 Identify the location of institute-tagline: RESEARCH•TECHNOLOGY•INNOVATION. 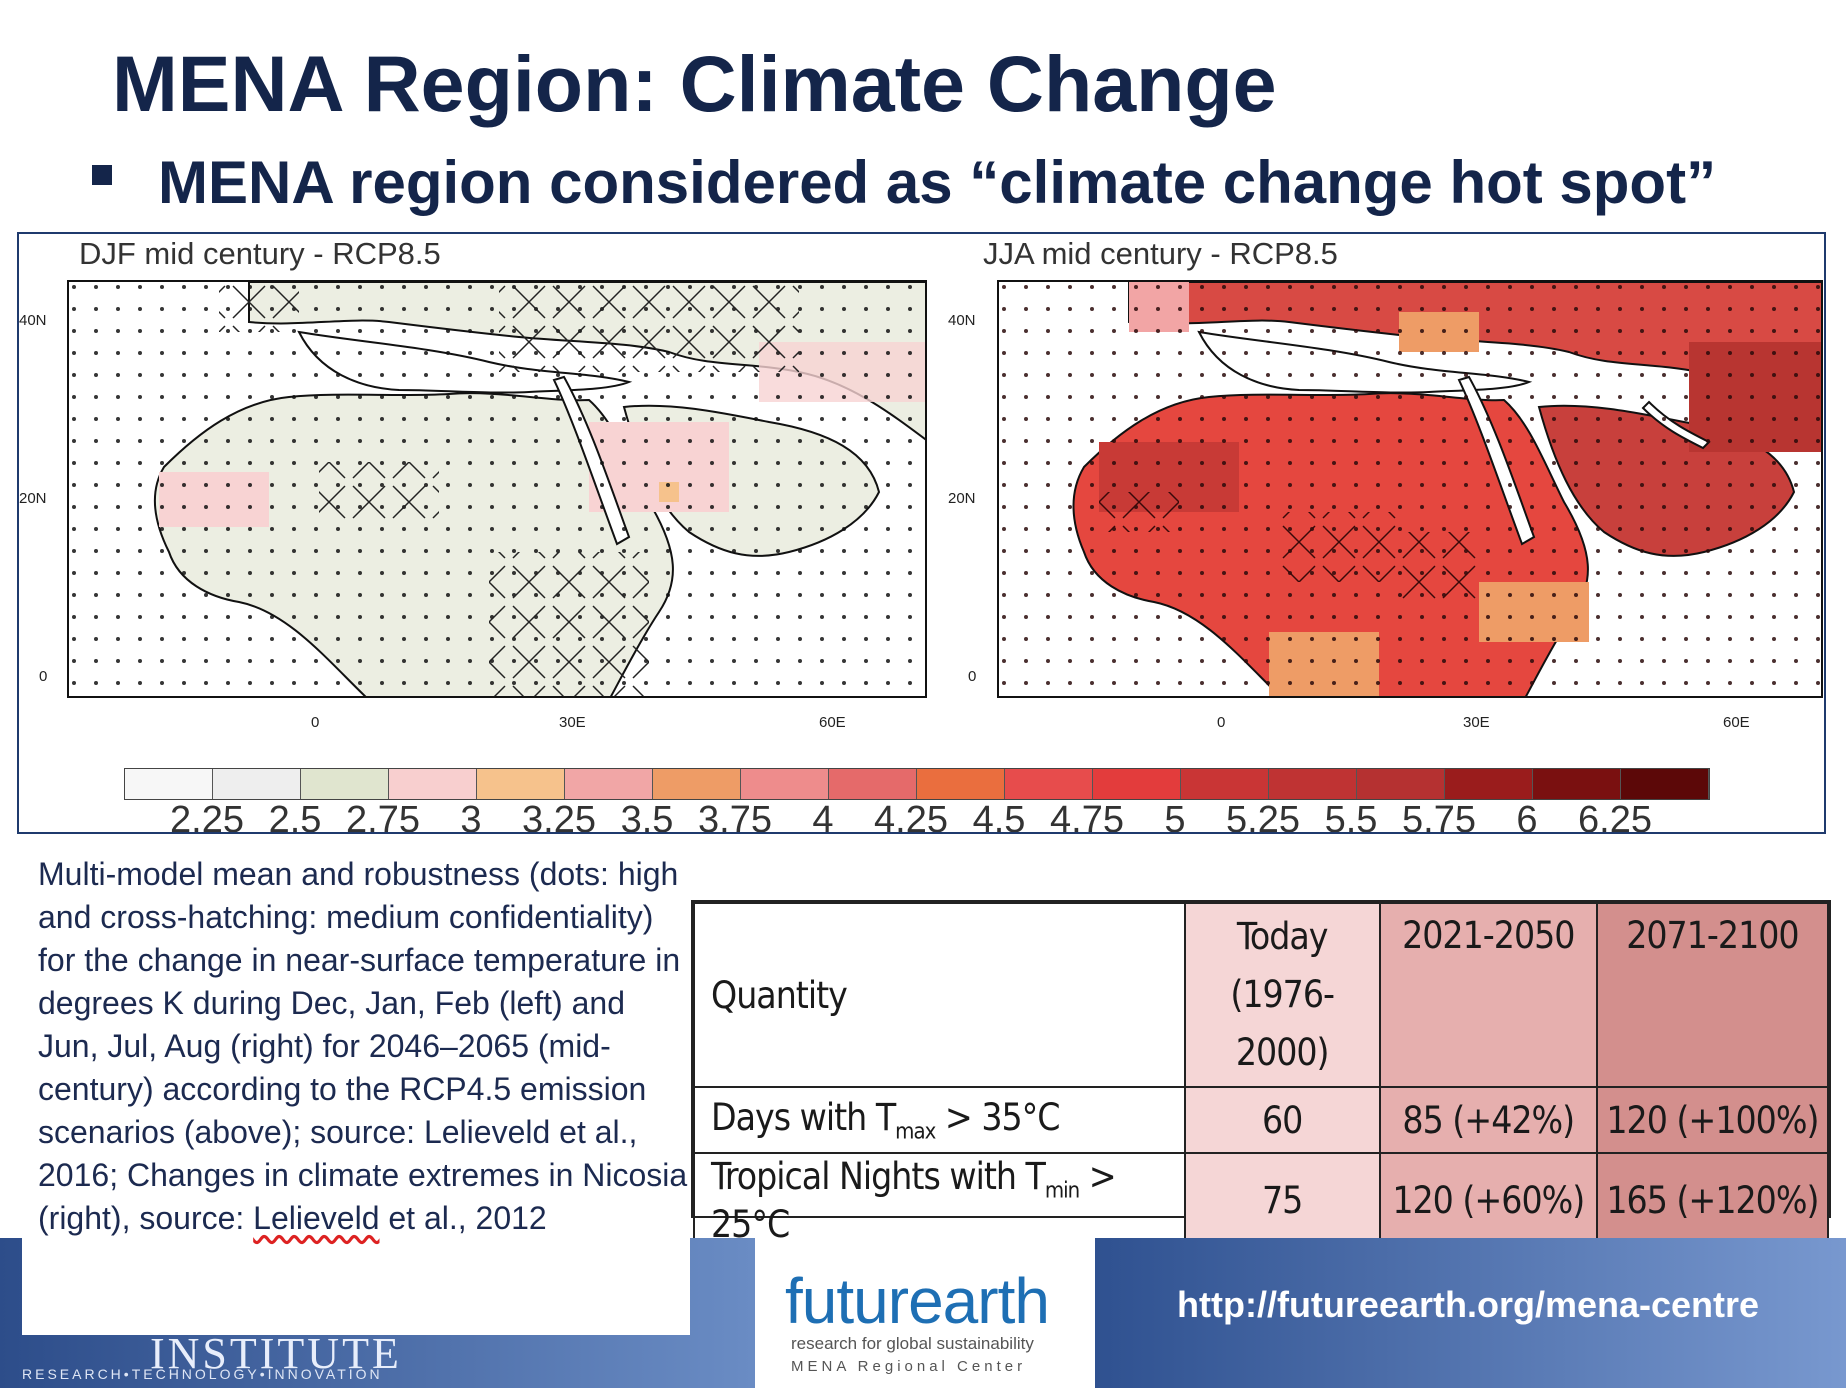
(202, 1374).